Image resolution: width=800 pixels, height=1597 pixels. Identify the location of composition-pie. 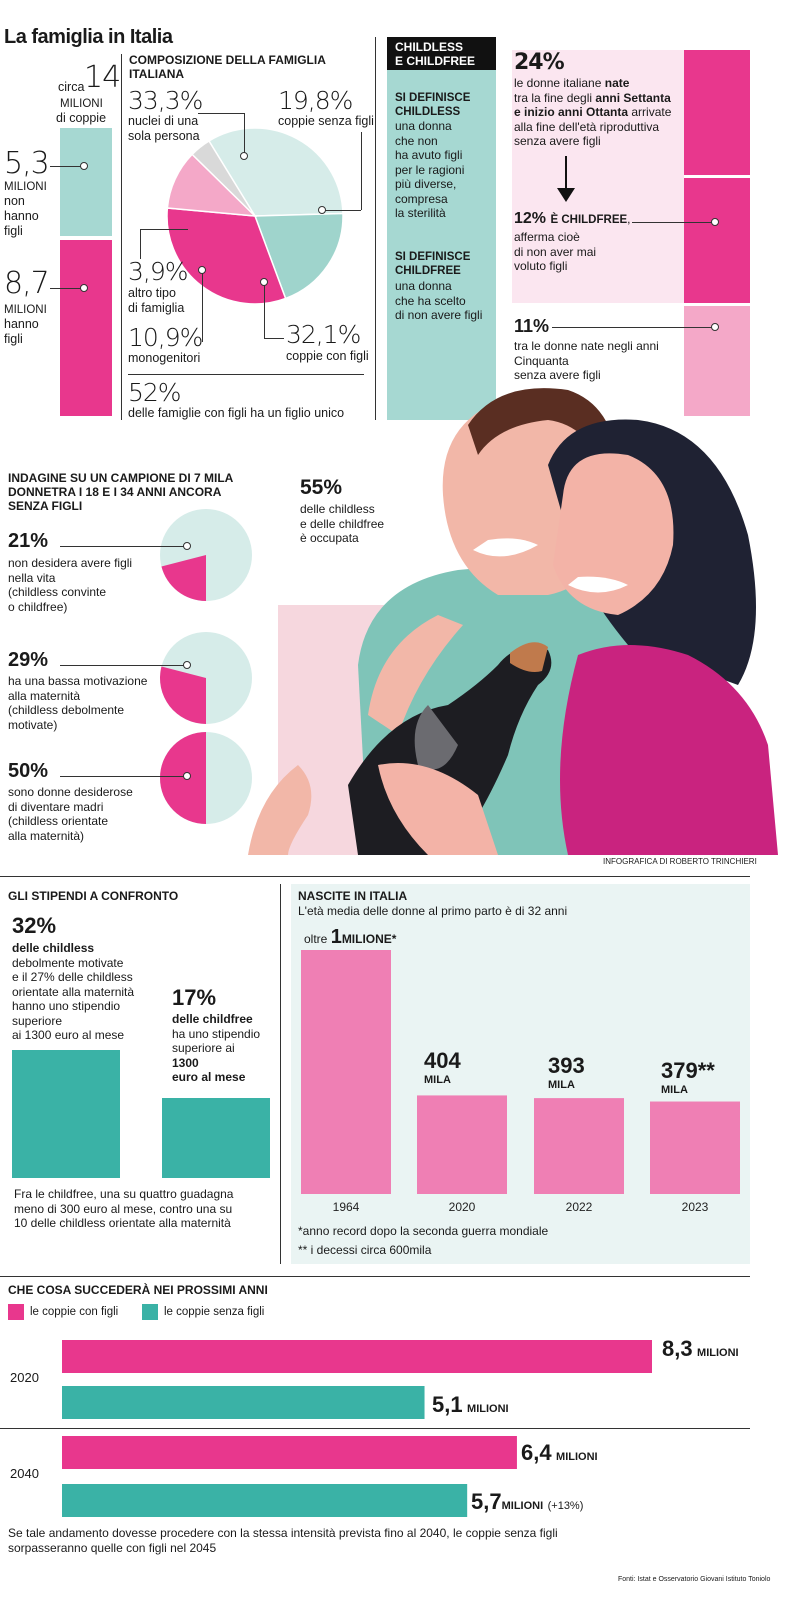
(255, 216).